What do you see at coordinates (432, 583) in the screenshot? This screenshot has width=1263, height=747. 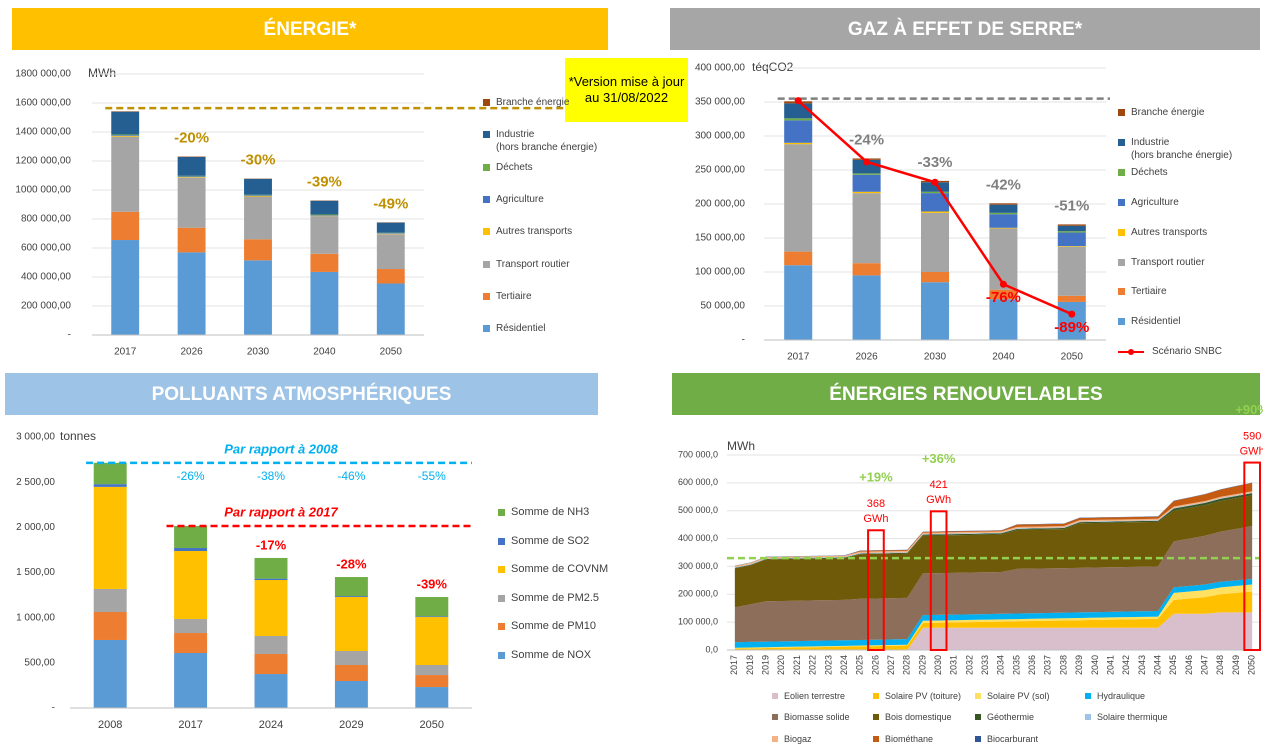 I see `change-label: -39%` at bounding box center [432, 583].